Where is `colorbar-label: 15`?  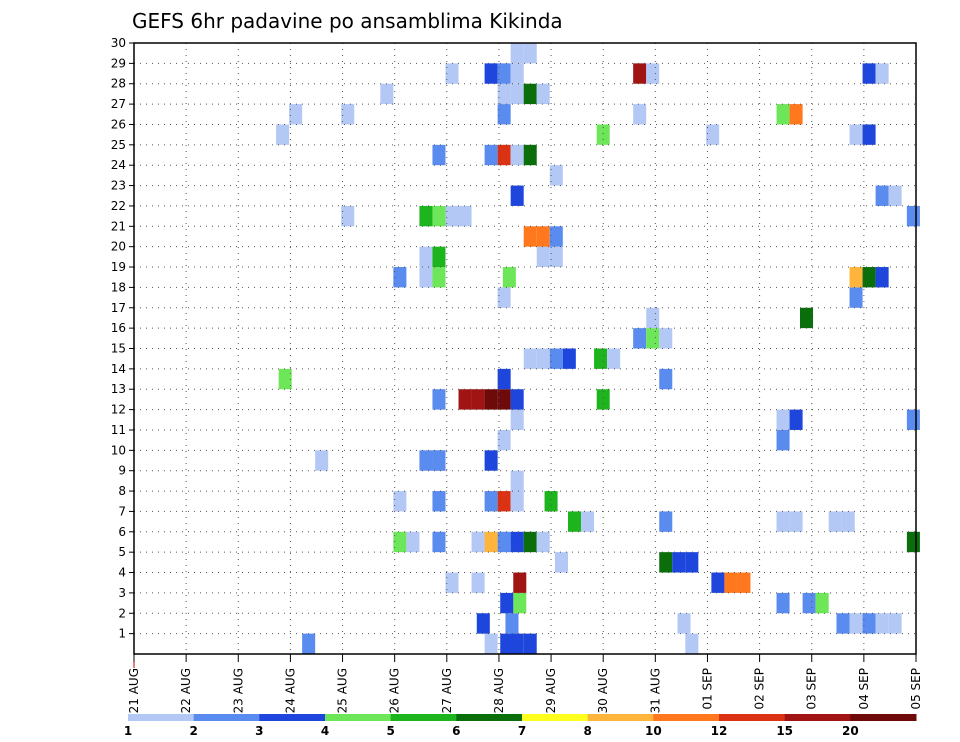
colorbar-label: 15 is located at coordinates (784, 731).